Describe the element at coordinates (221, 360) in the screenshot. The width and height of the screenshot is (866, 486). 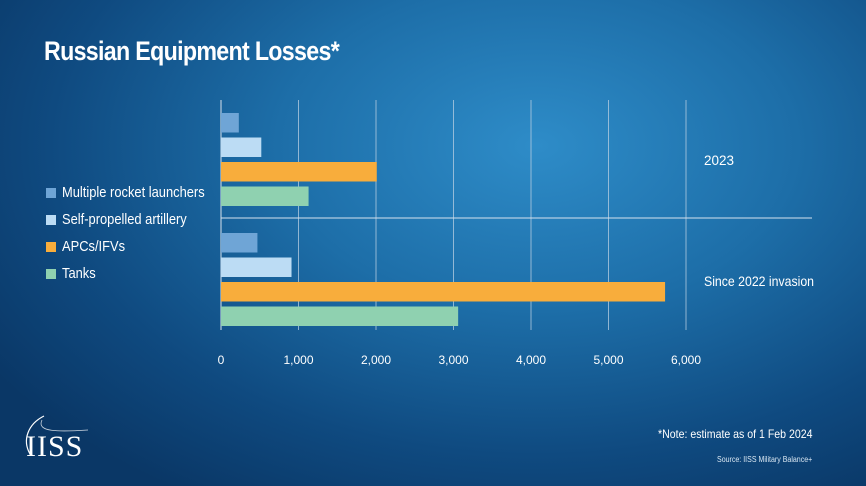
I see `x-tick-label: 0` at that location.